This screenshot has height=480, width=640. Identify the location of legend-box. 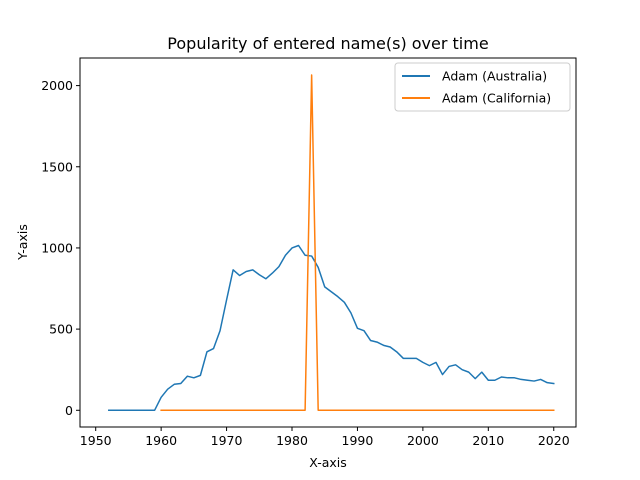
(482, 87).